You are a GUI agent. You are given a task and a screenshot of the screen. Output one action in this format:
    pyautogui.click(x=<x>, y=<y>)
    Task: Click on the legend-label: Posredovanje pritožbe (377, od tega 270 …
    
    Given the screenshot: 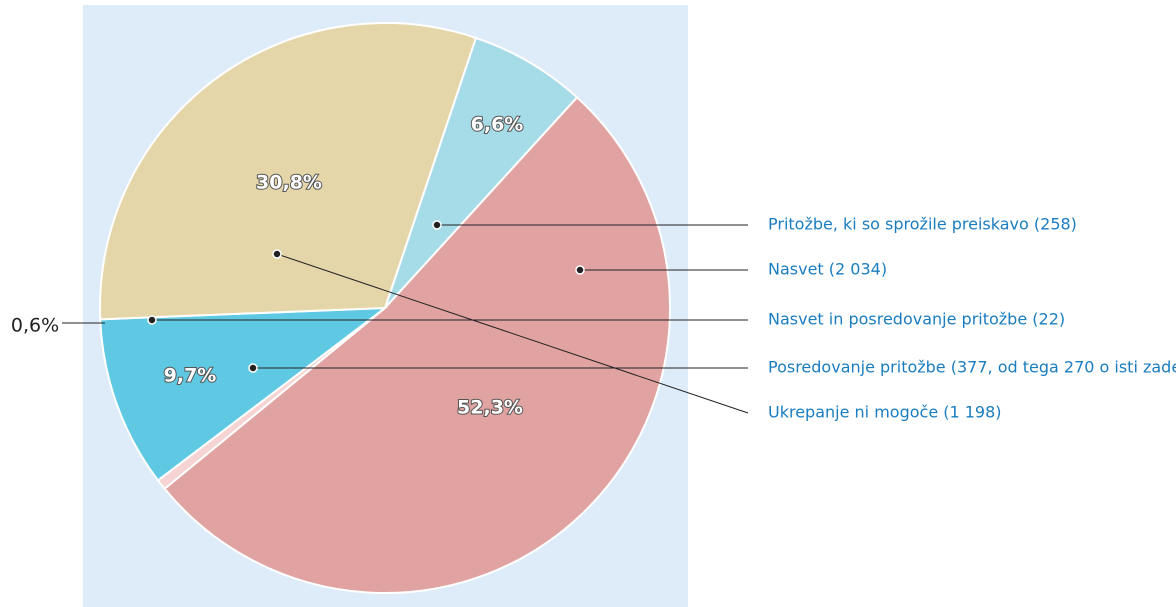 What is the action you would take?
    pyautogui.click(x=972, y=367)
    